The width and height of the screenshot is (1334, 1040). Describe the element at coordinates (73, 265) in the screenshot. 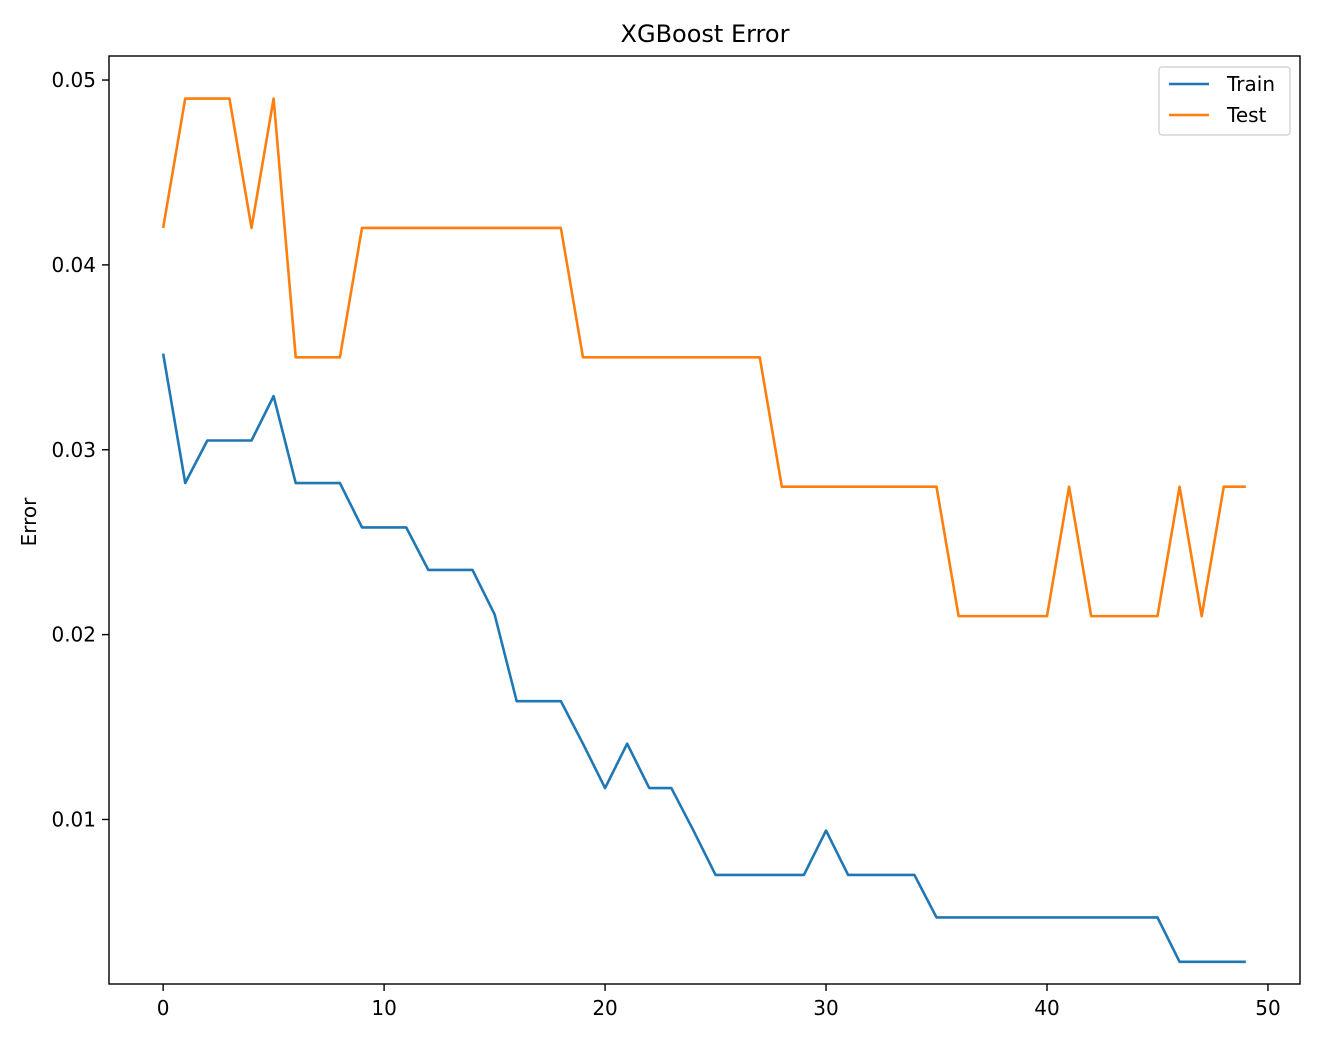

I see `y-tick-label: 0.04` at that location.